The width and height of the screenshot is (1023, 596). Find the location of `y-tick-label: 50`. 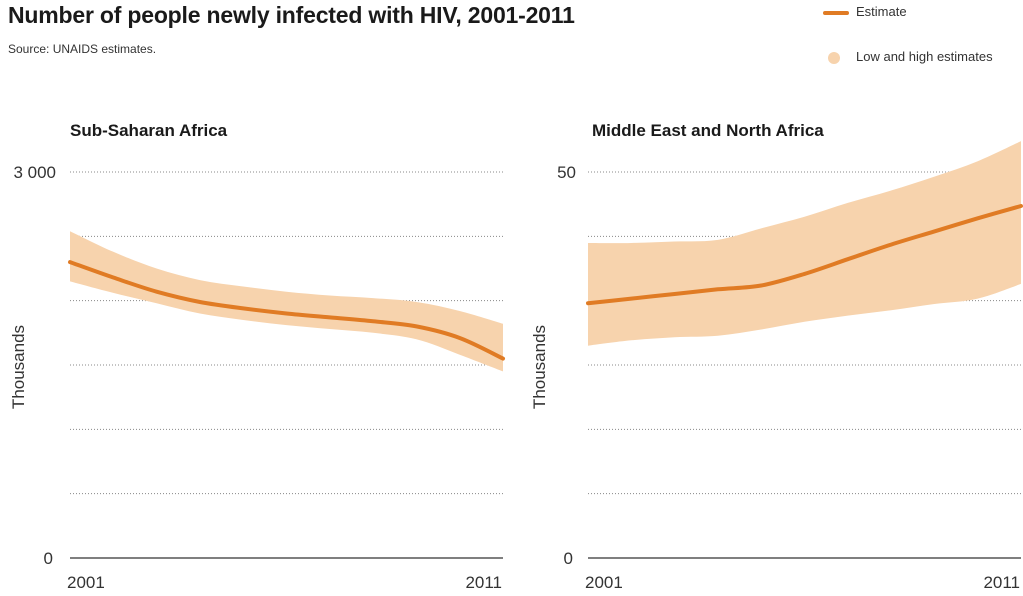

y-tick-label: 50 is located at coordinates (566, 172).